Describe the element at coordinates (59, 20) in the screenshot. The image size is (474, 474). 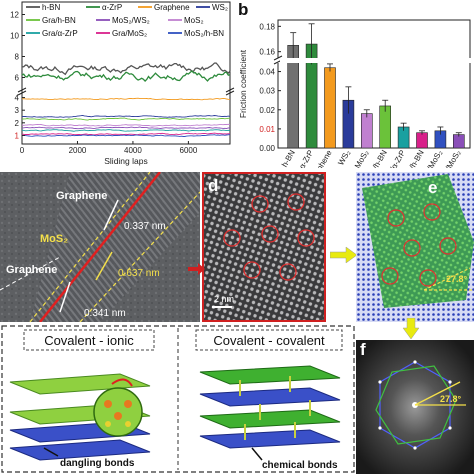
I see `legend-label-4: Gra/h-BN` at that location.